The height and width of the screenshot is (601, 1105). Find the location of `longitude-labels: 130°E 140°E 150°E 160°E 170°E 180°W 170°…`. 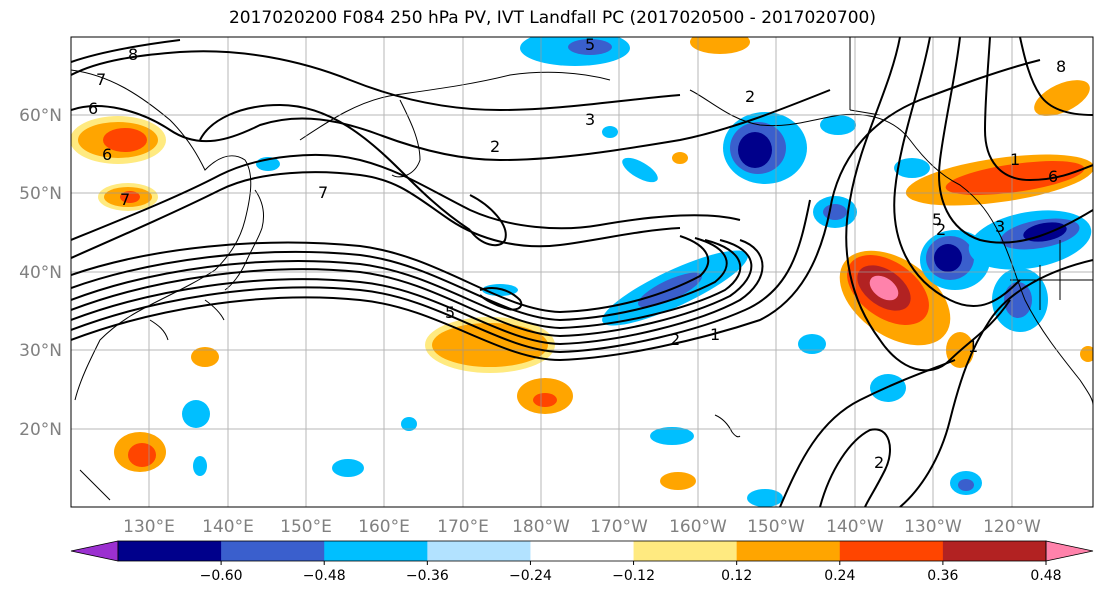

longitude-labels: 130°E 140°E 150°E 160°E 170°E 180°W 170°… is located at coordinates (582, 527).